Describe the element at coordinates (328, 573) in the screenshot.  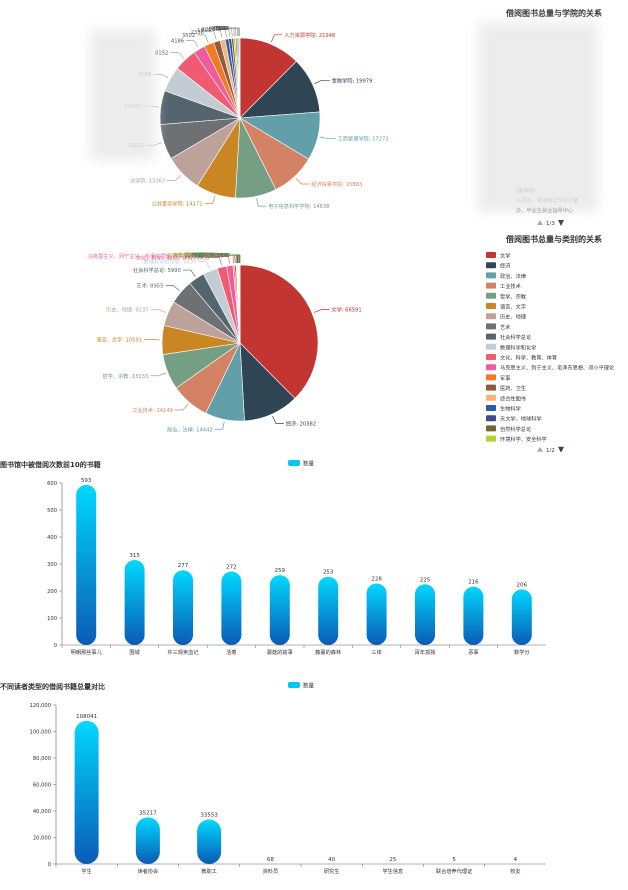
I see `bar-value-label: 253` at that location.